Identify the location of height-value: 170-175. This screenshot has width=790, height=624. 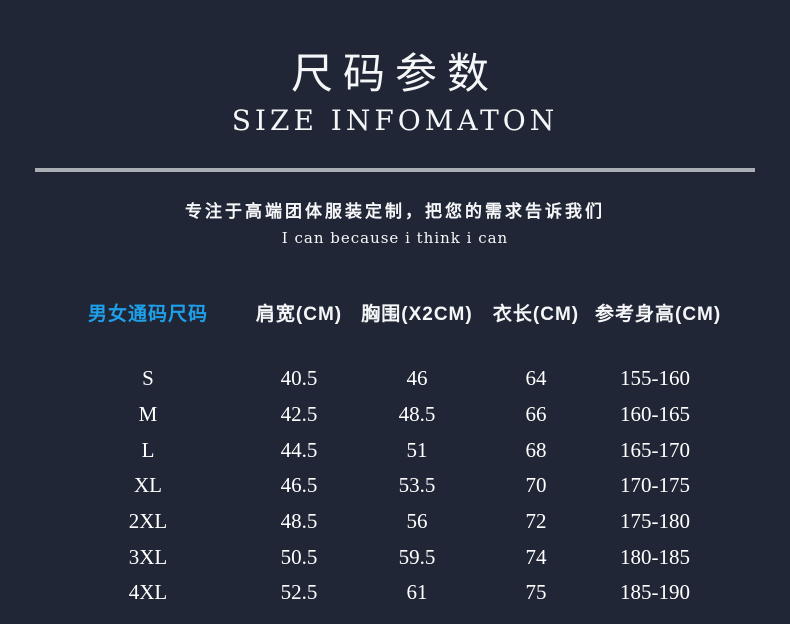
(655, 485).